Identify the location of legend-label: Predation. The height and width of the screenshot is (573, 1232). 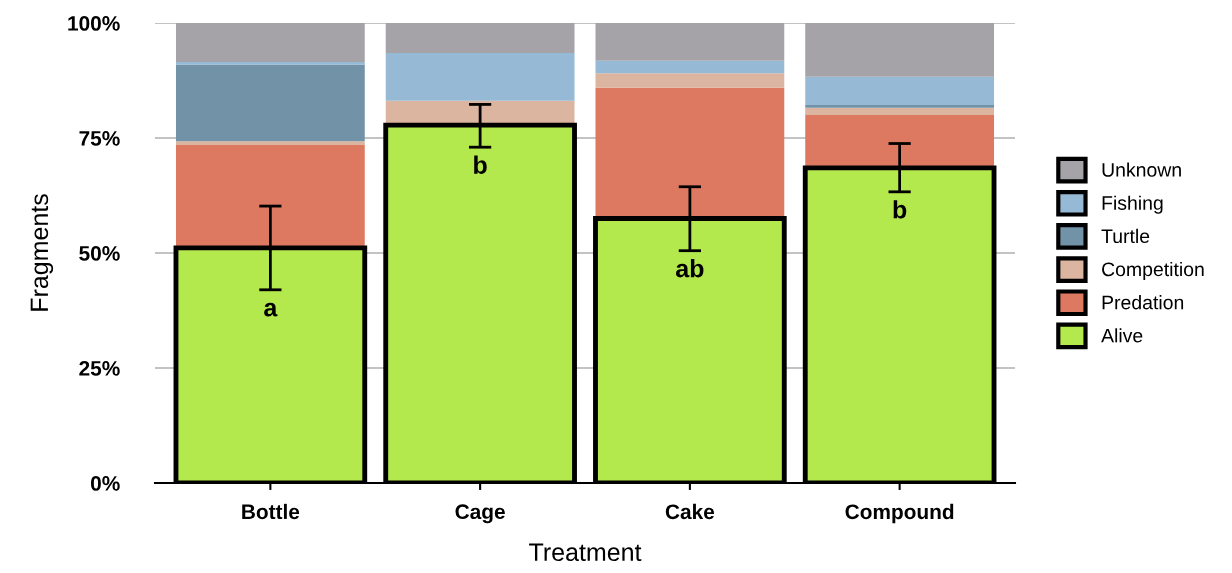
(1143, 302).